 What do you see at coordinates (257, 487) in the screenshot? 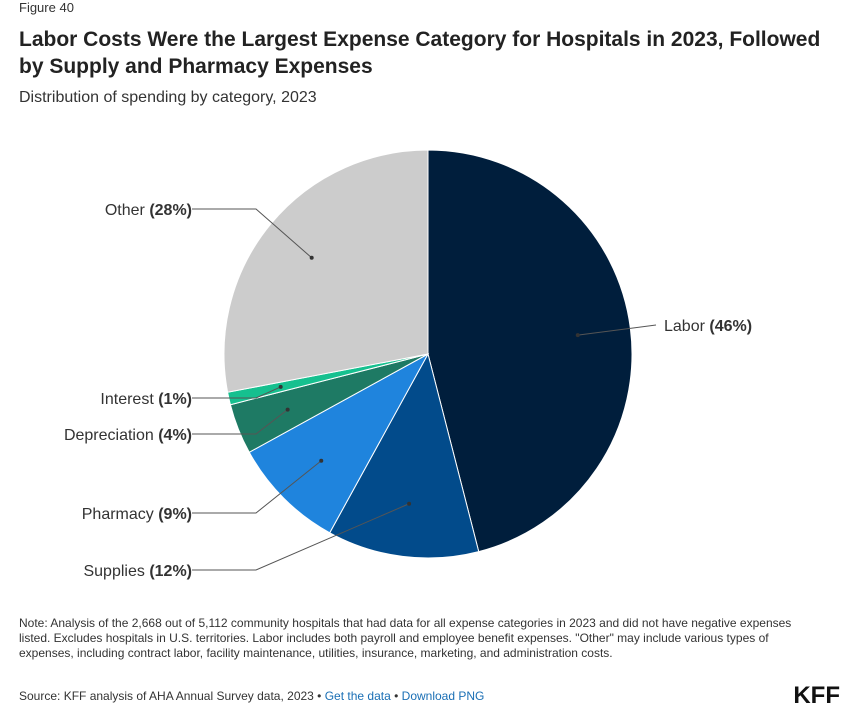
I see `leader-line-pharmacy` at bounding box center [257, 487].